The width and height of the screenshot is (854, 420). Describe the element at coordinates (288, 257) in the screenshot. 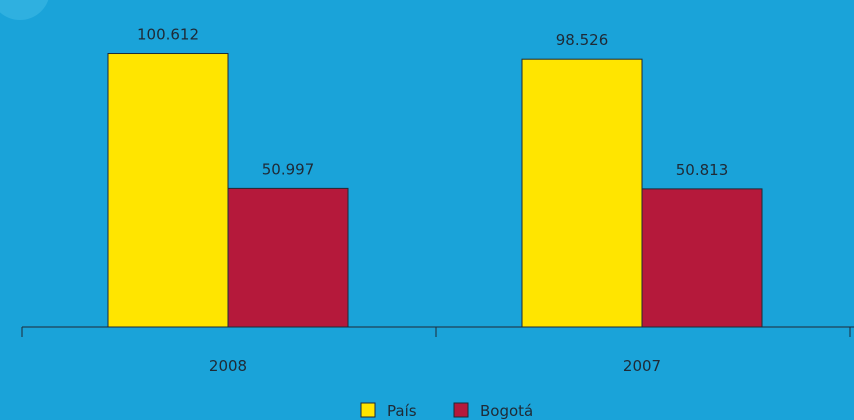

I see `bar-bogot--2008` at that location.